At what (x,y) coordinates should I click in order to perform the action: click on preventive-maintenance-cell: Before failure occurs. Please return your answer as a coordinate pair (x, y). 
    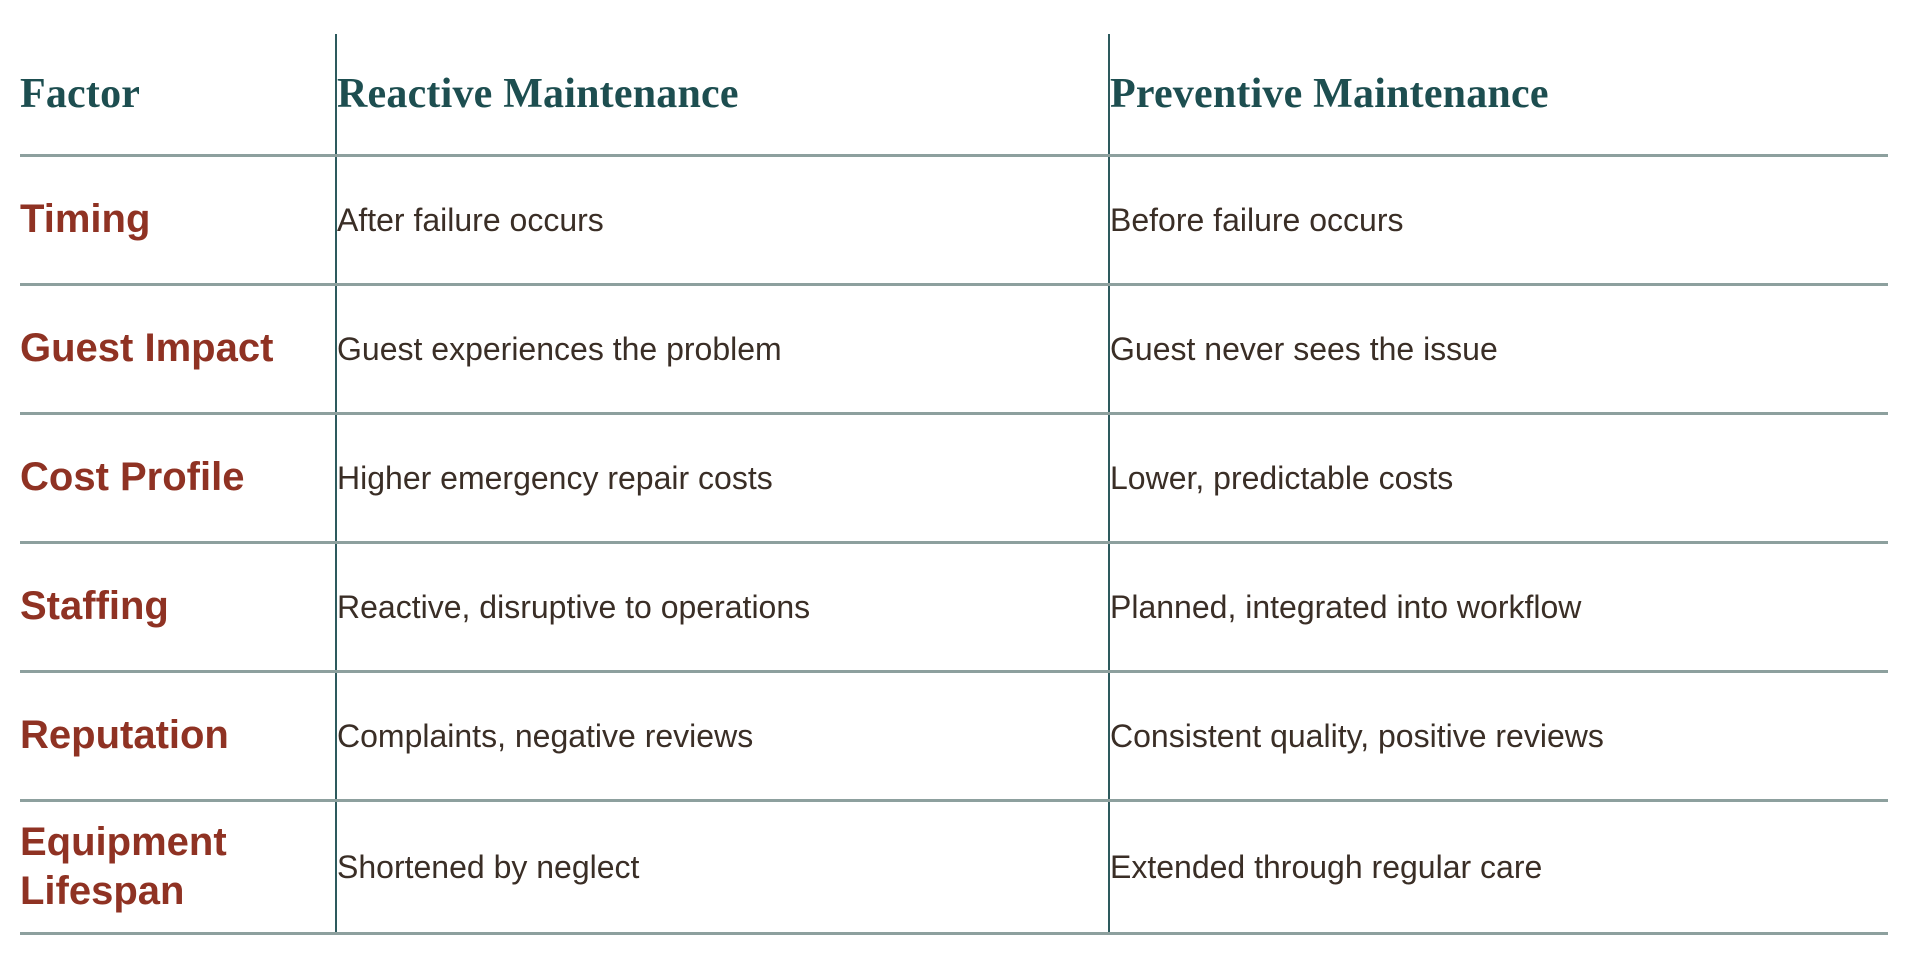
    Looking at the image, I should click on (1498, 220).